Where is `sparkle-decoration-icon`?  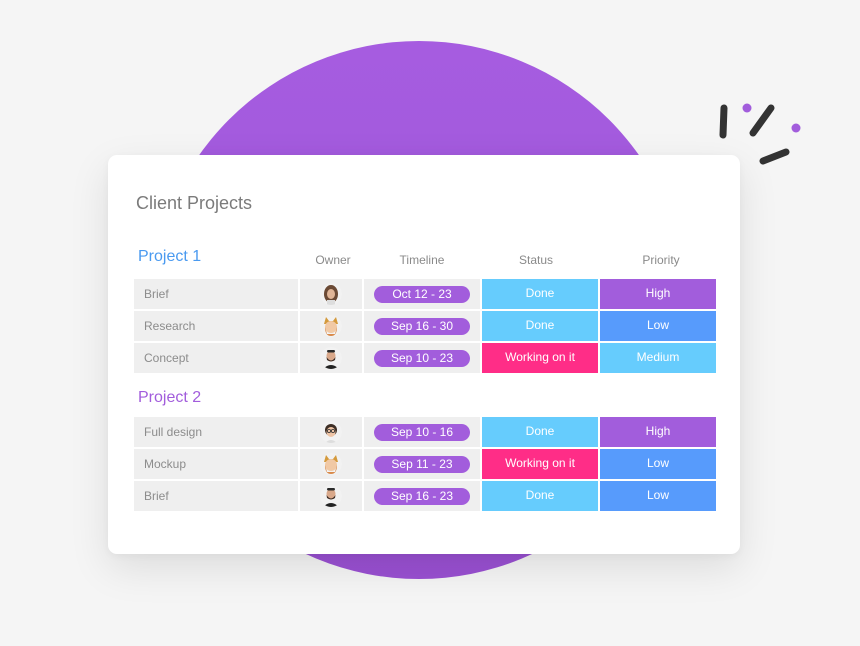 sparkle-decoration-icon is located at coordinates (760, 134).